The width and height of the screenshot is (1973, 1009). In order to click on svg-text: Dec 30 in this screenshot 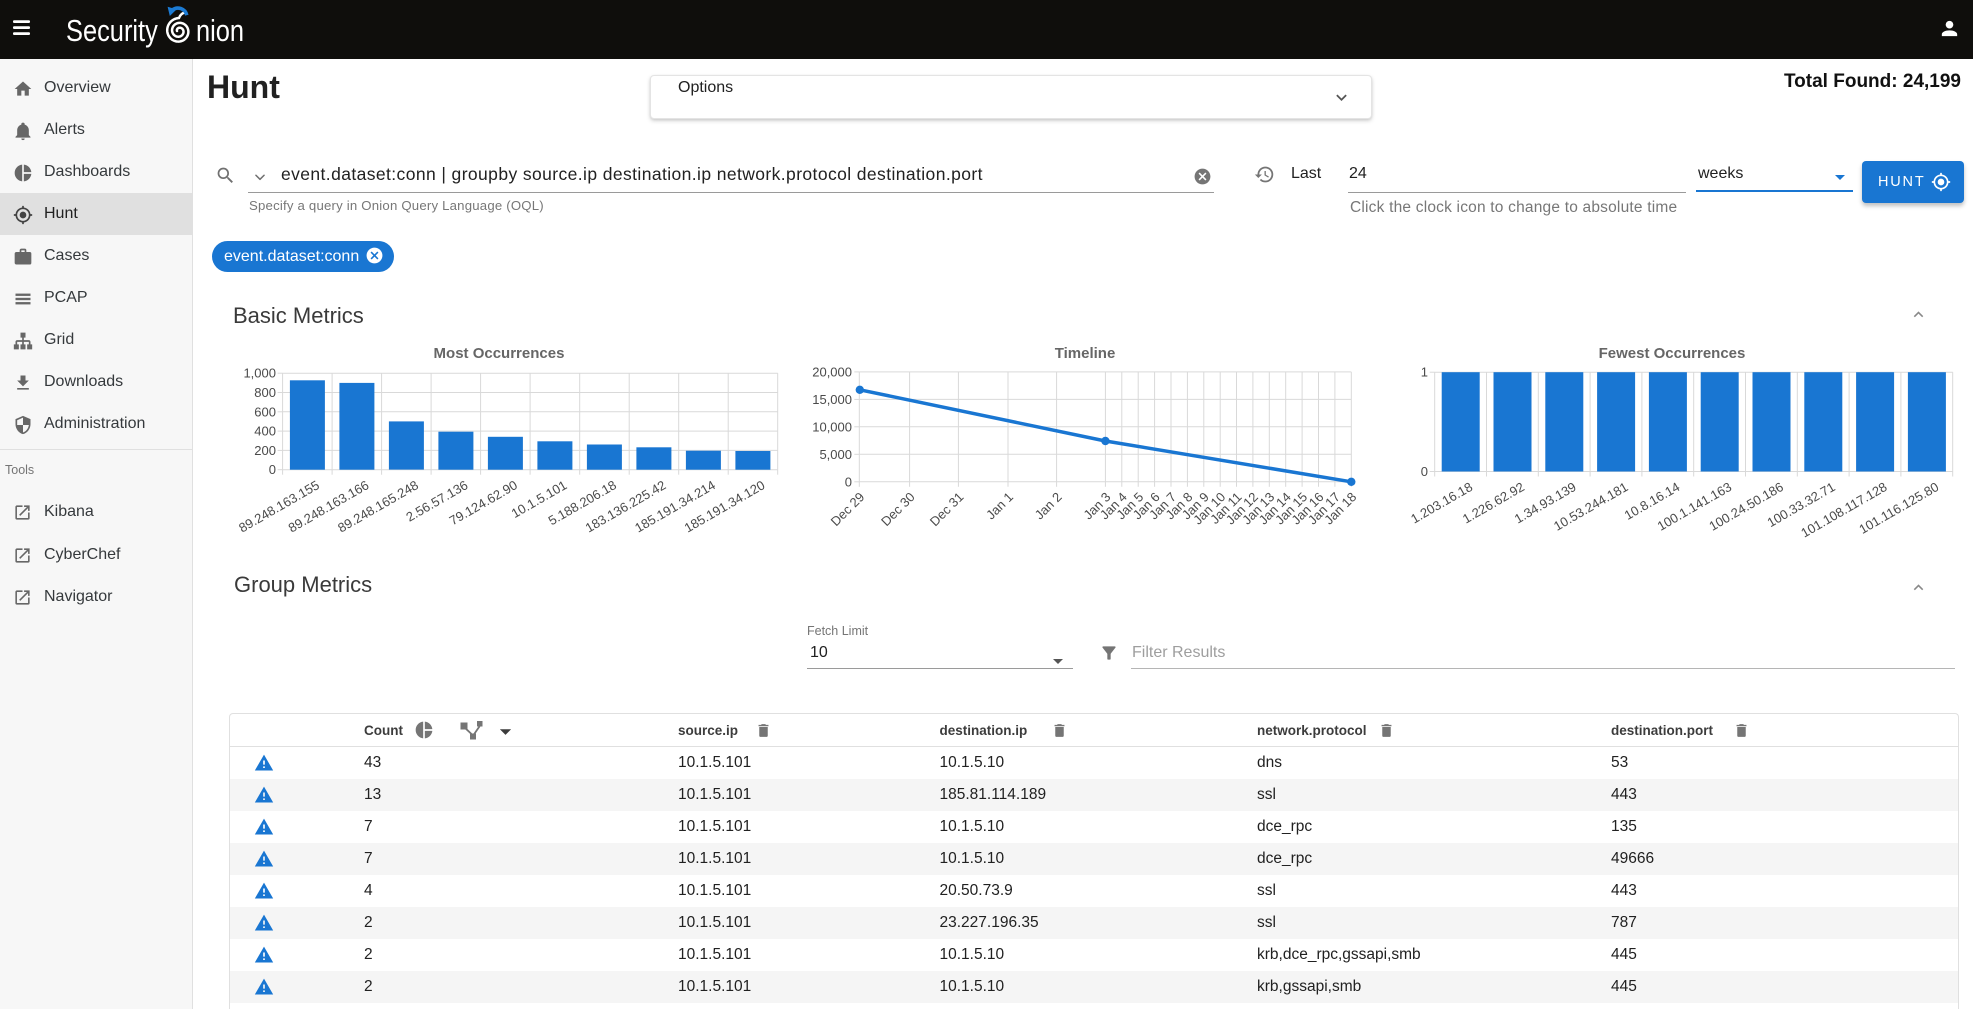, I will do `click(898, 509)`.